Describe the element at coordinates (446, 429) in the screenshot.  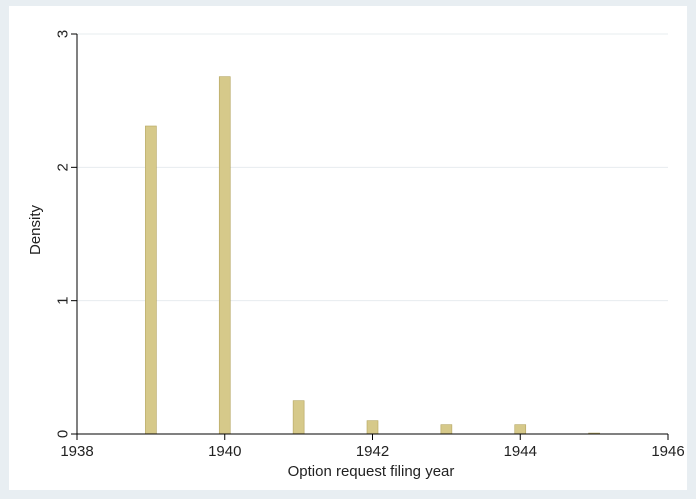
I see `bar-1943` at that location.